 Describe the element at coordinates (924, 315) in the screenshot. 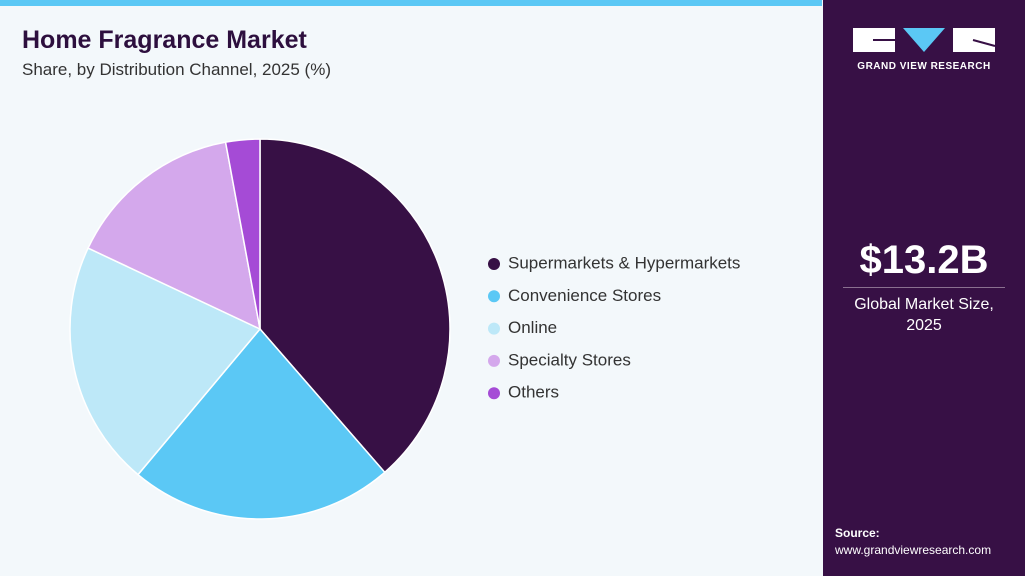

I see `market-size-label: Global Market Size, 2025` at that location.